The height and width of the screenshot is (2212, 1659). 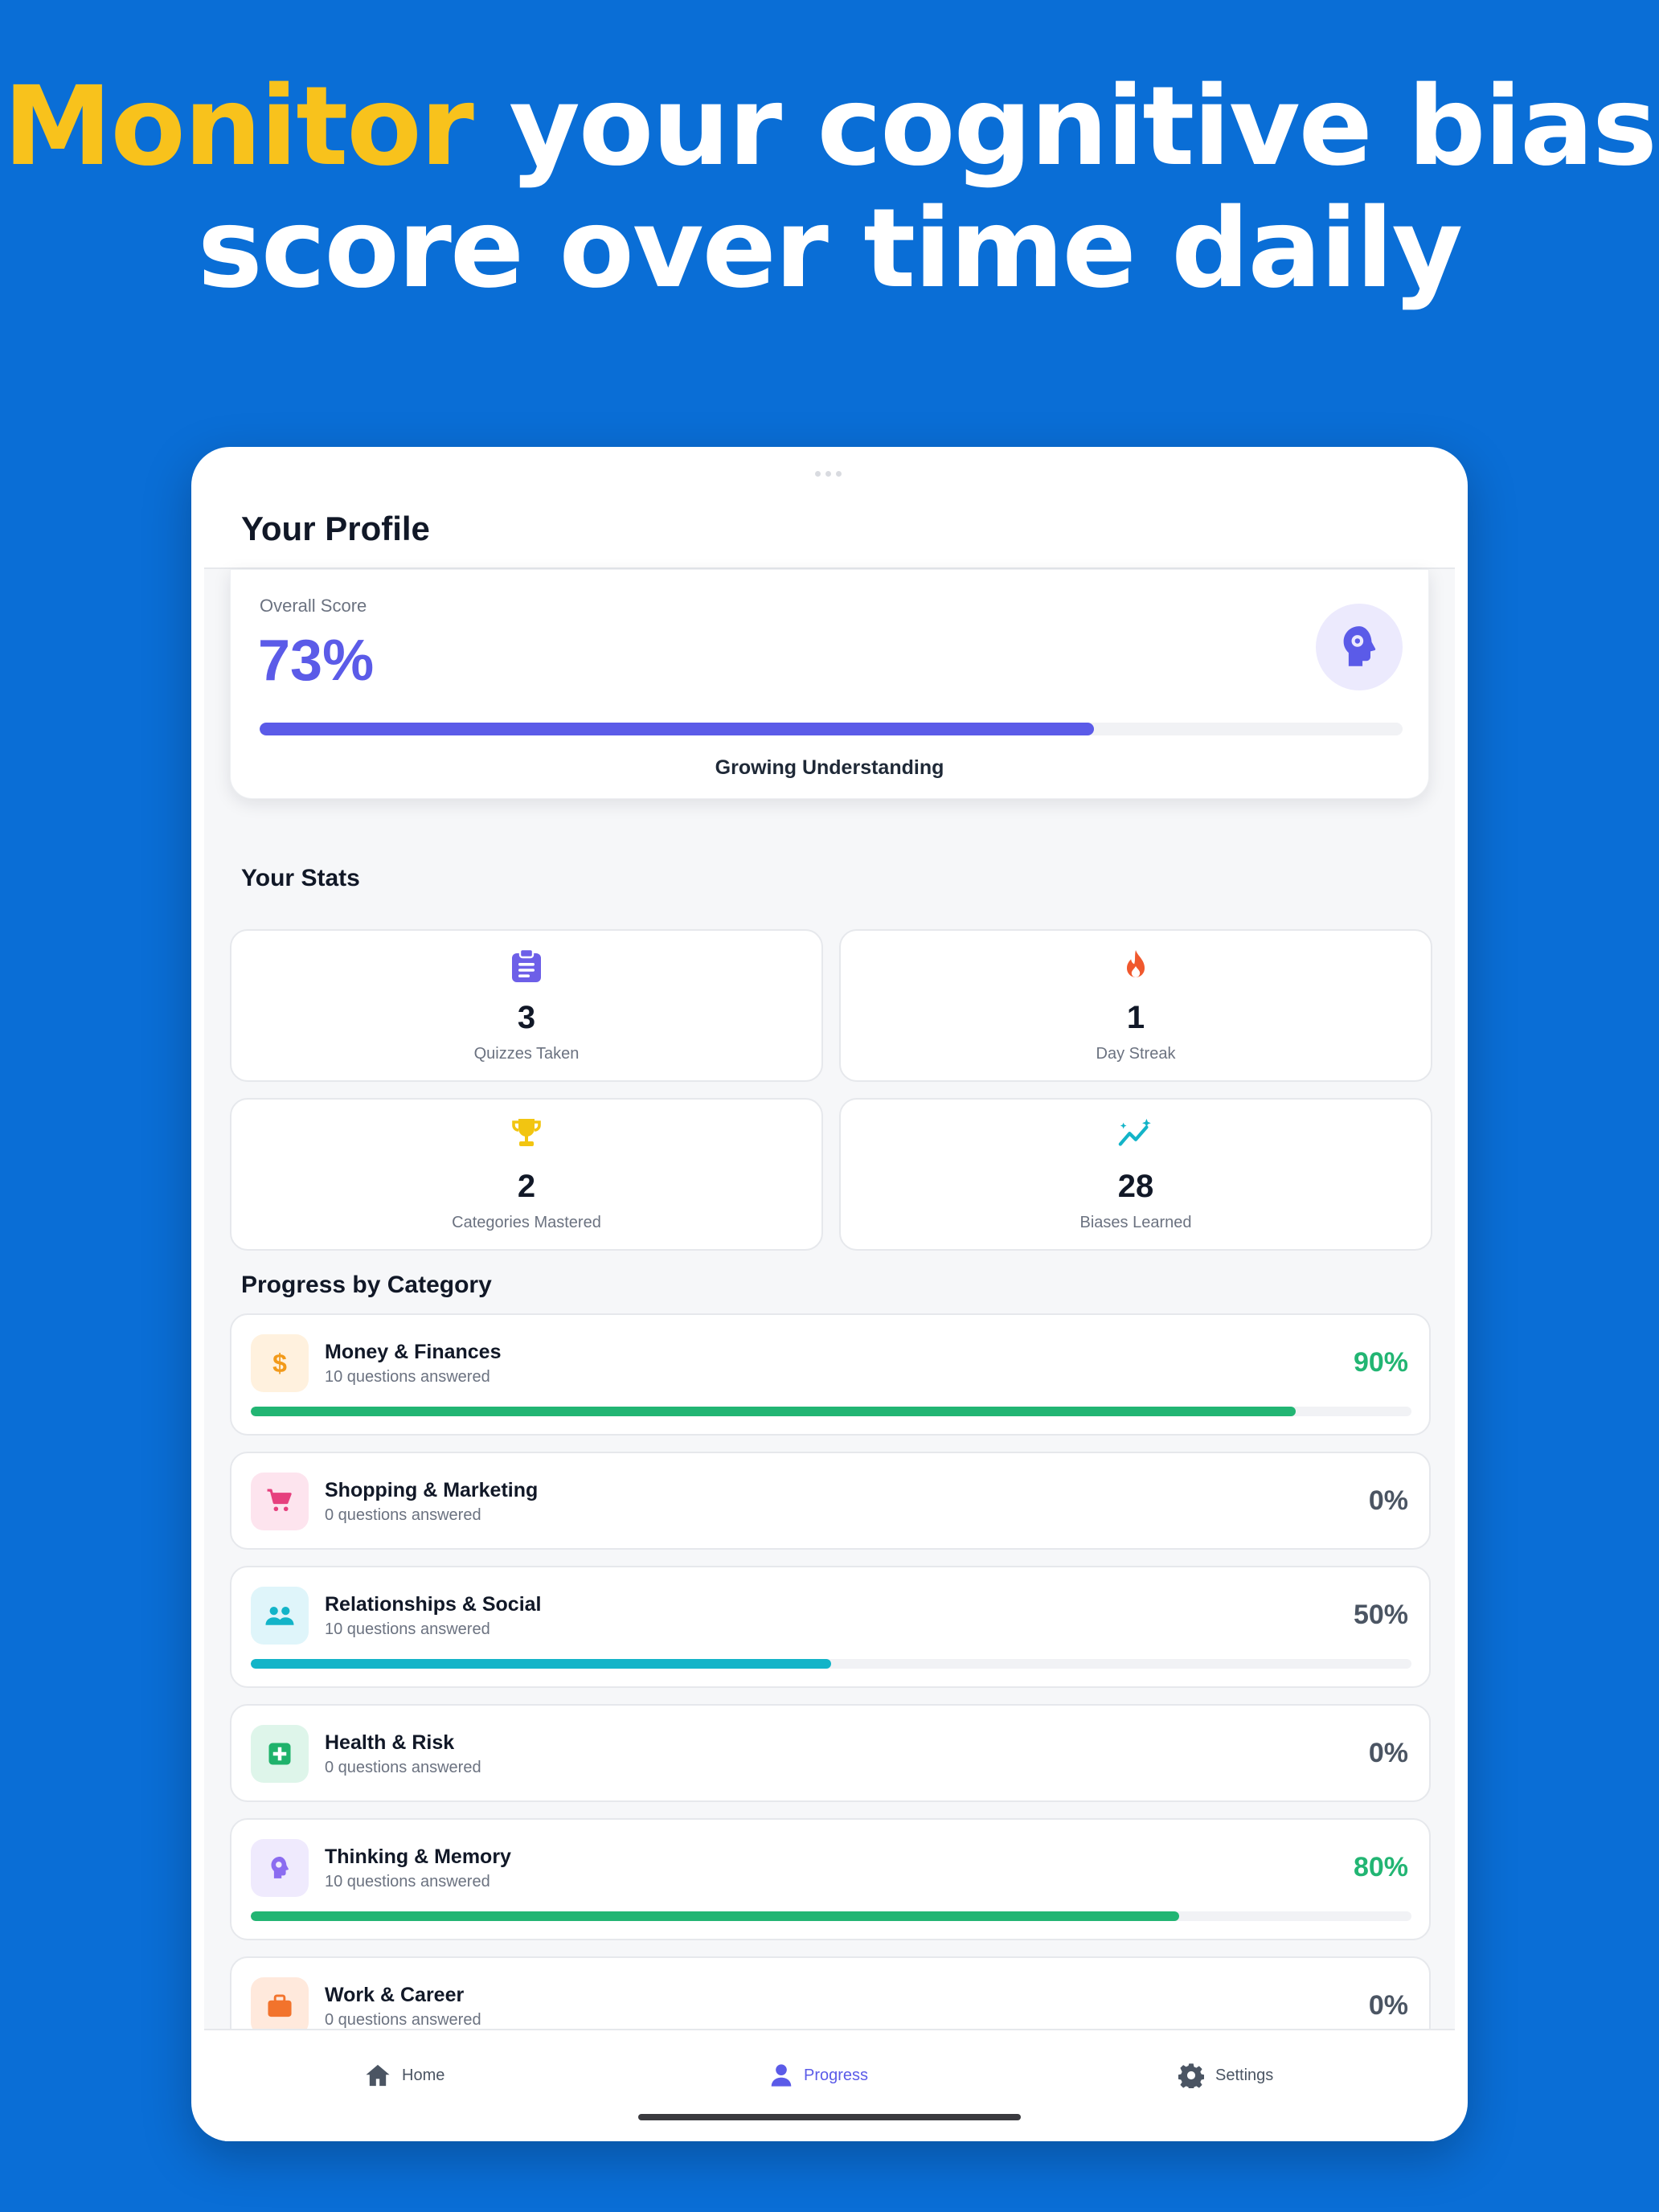 I want to click on stat-label: Quizzes Taken, so click(x=526, y=1054).